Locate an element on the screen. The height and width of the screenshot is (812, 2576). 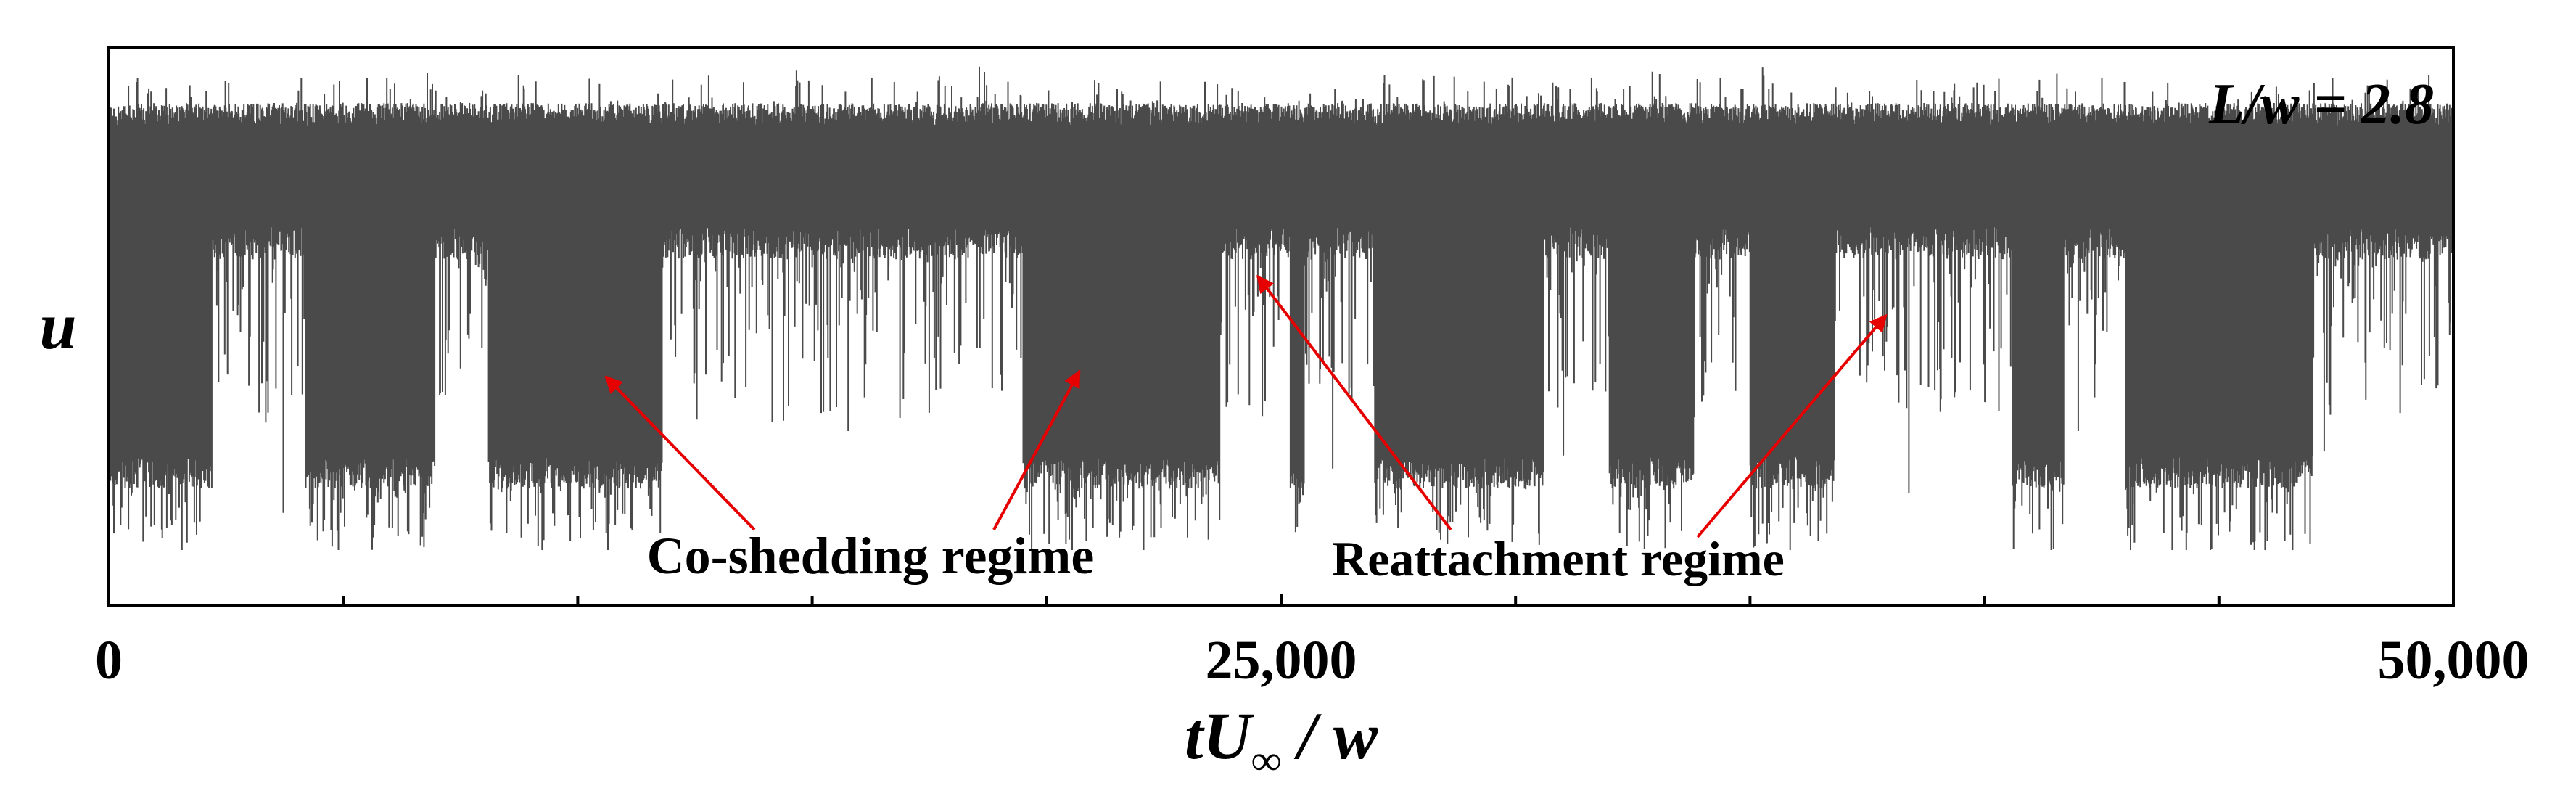
x-label-U: U is located at coordinates (1228, 736).